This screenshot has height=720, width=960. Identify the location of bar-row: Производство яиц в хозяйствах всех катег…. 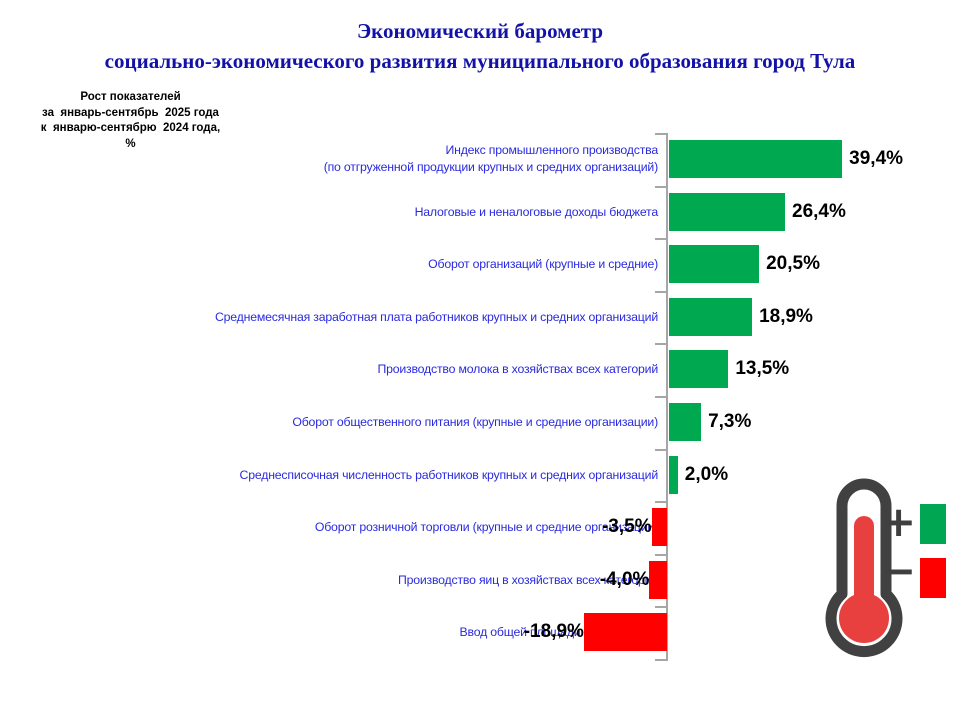
(480, 580).